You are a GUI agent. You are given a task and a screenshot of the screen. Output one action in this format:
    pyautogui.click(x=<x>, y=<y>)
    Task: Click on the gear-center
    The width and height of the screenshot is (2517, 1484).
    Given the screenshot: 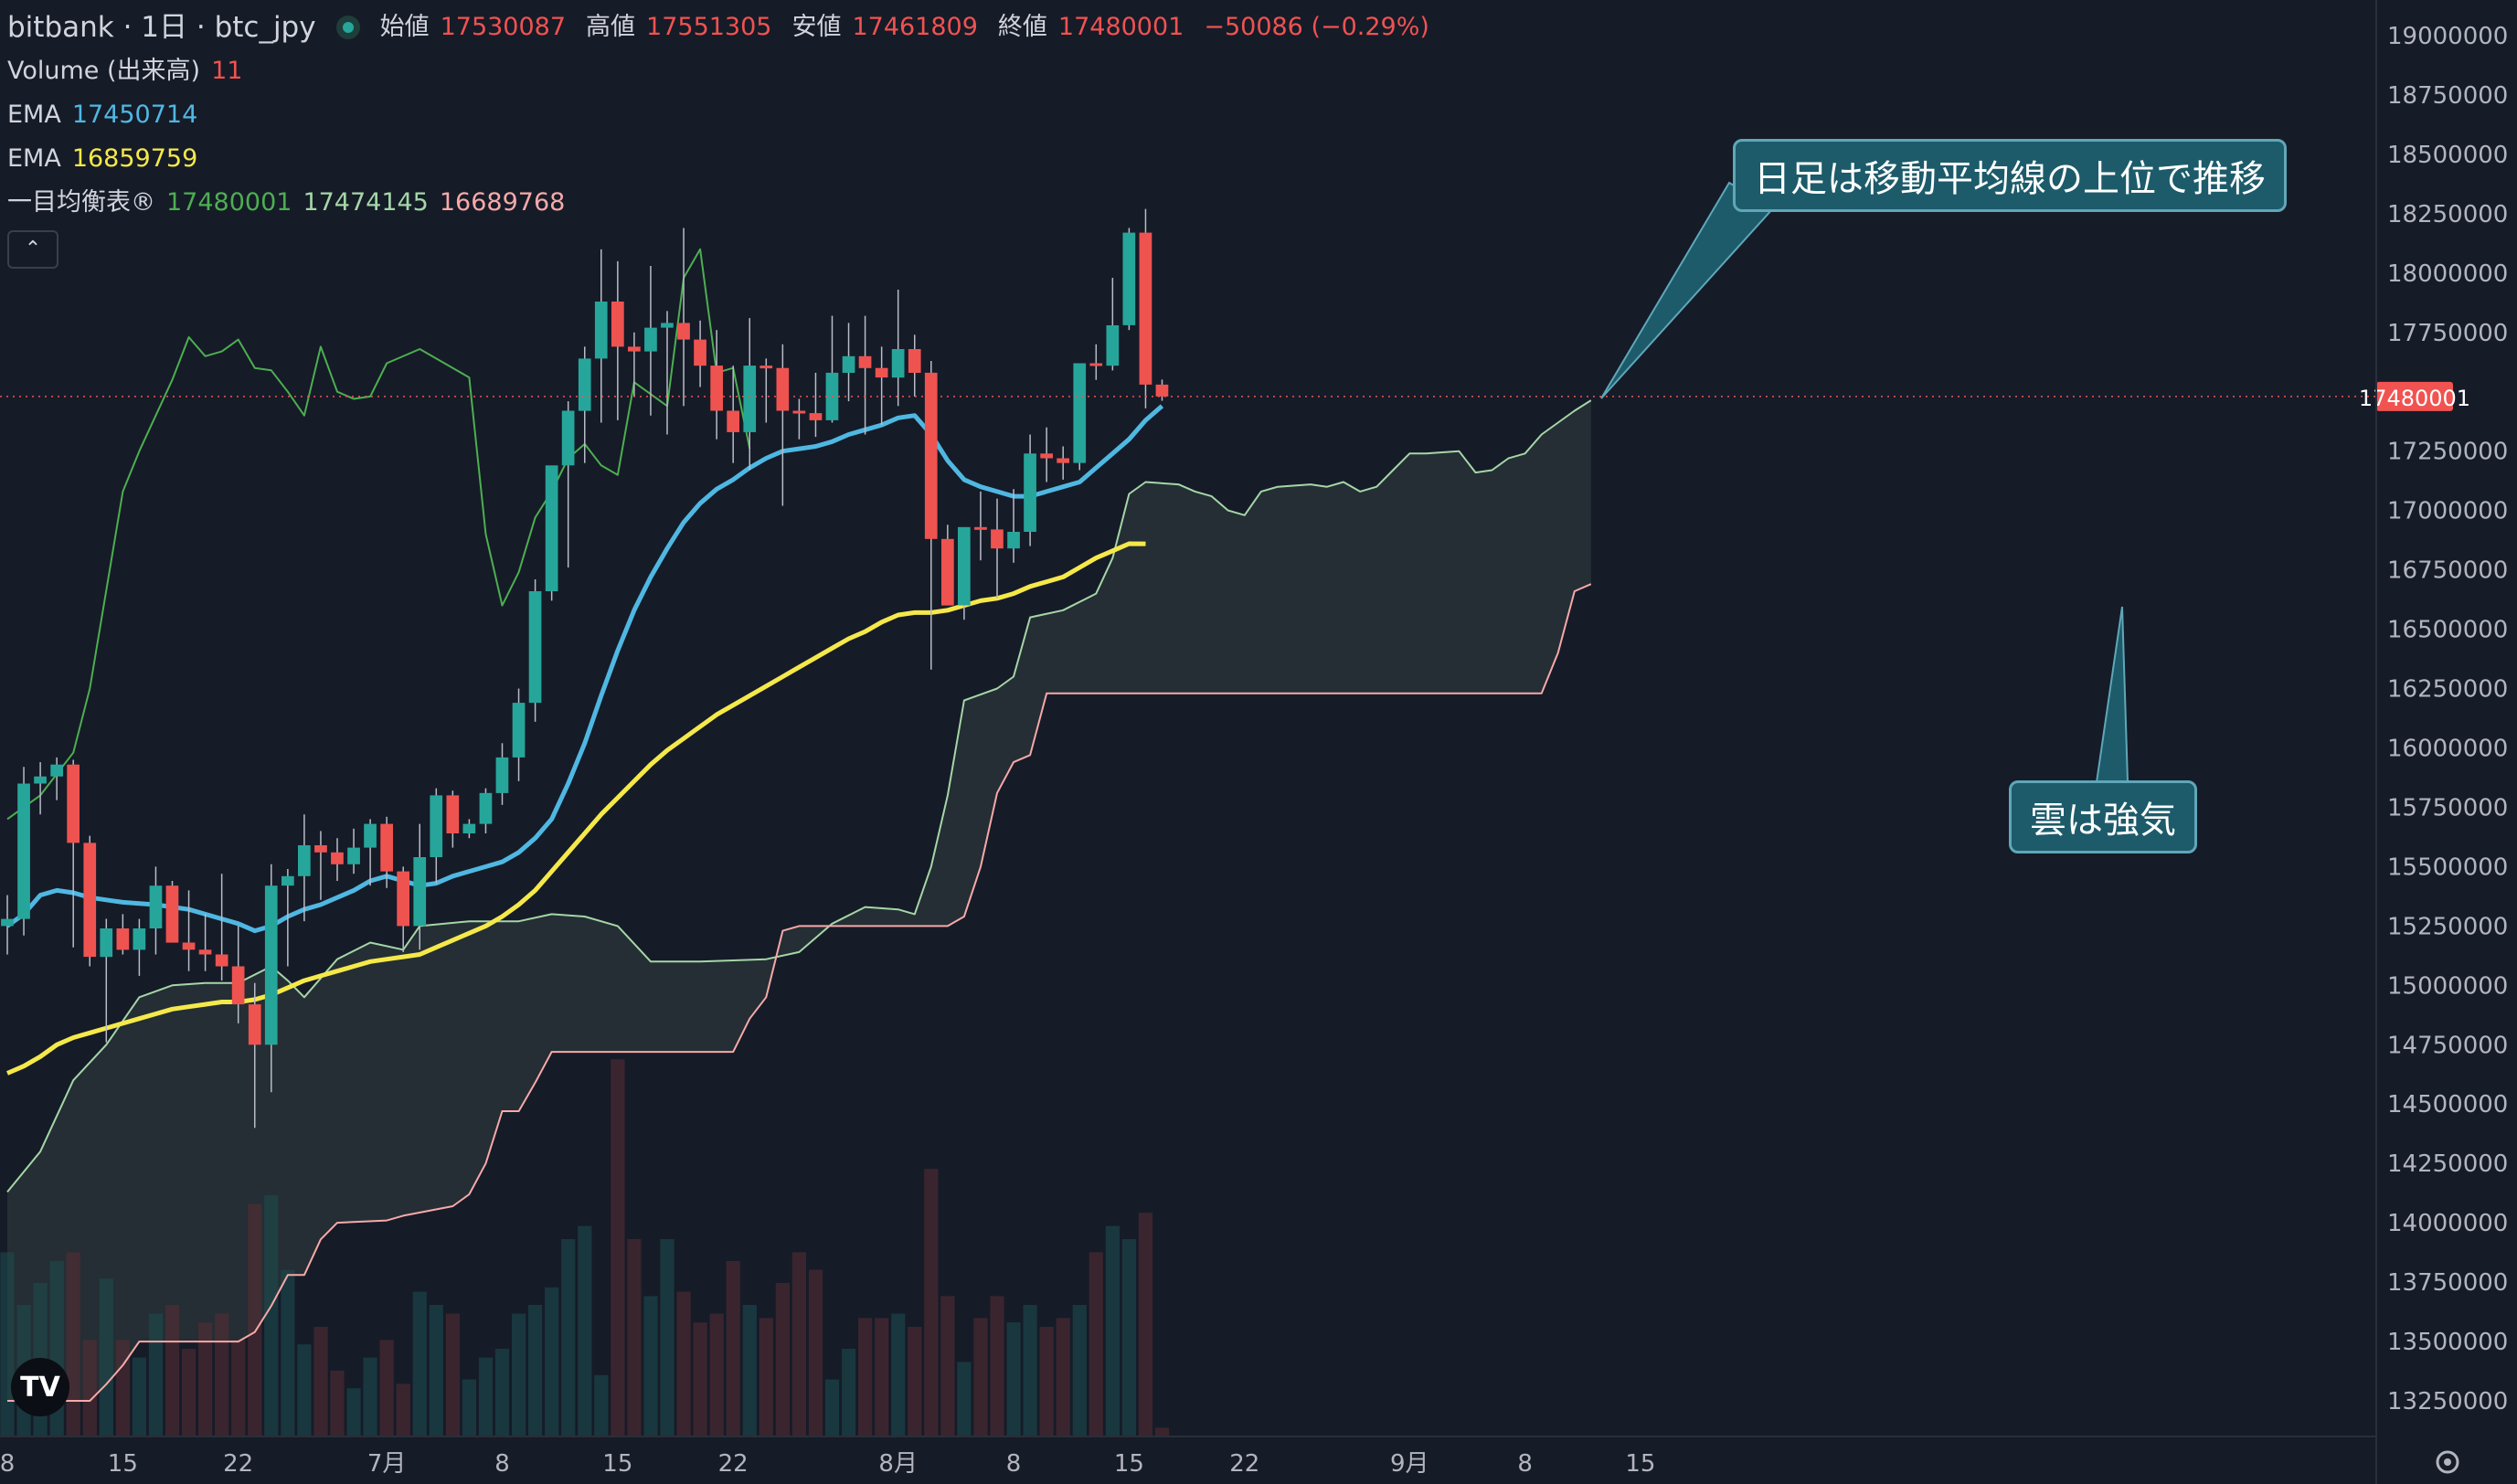 What is the action you would take?
    pyautogui.click(x=2447, y=1462)
    